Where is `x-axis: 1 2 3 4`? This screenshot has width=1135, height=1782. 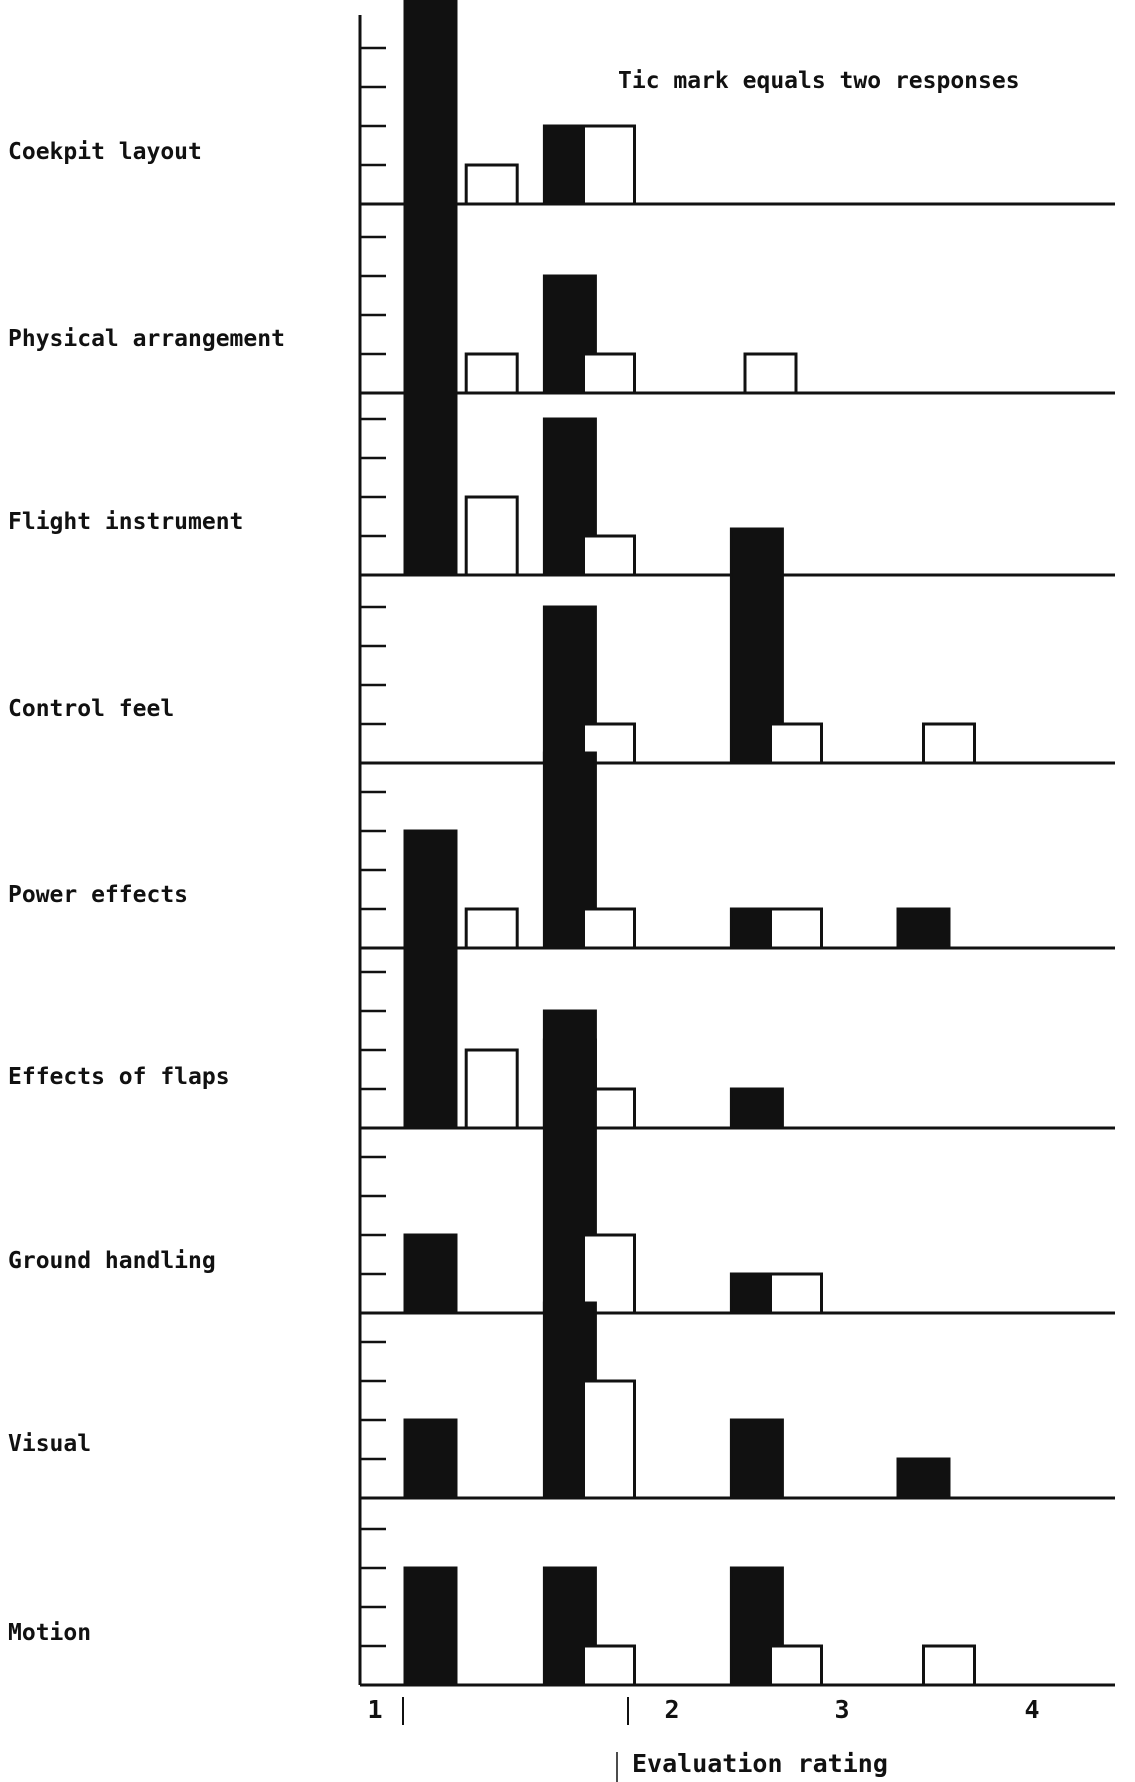 x-axis: 1 2 3 4 is located at coordinates (703, 1738).